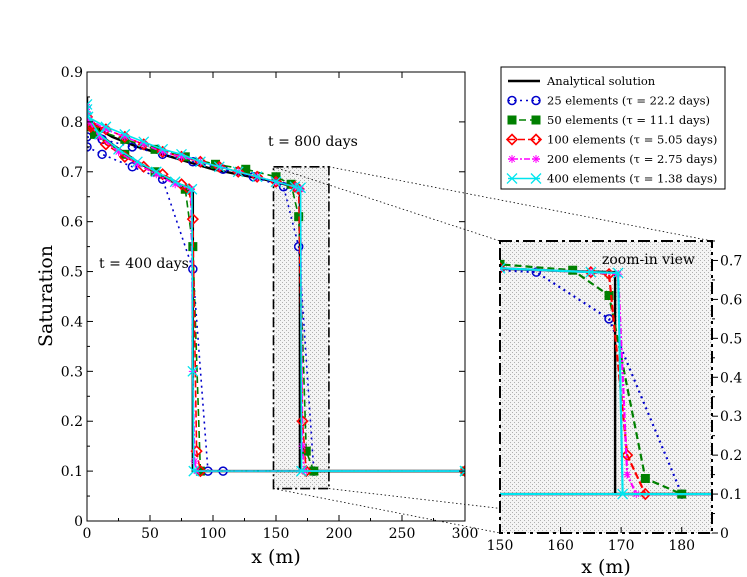 The width and height of the screenshot is (747, 577). What do you see at coordinates (46, 296) in the screenshot?
I see `y-axis-label: Saturation` at bounding box center [46, 296].